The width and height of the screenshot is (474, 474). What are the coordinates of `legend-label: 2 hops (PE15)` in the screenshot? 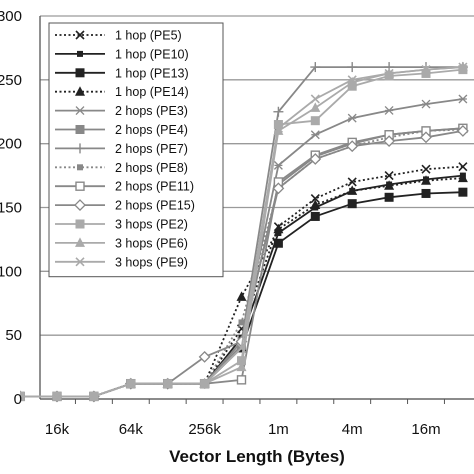 It's located at (155, 206).